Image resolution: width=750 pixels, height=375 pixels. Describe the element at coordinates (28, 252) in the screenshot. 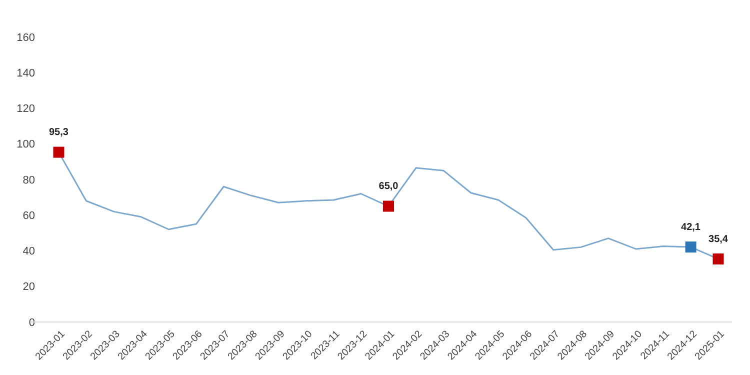

I see `y-tick-label: 40` at that location.